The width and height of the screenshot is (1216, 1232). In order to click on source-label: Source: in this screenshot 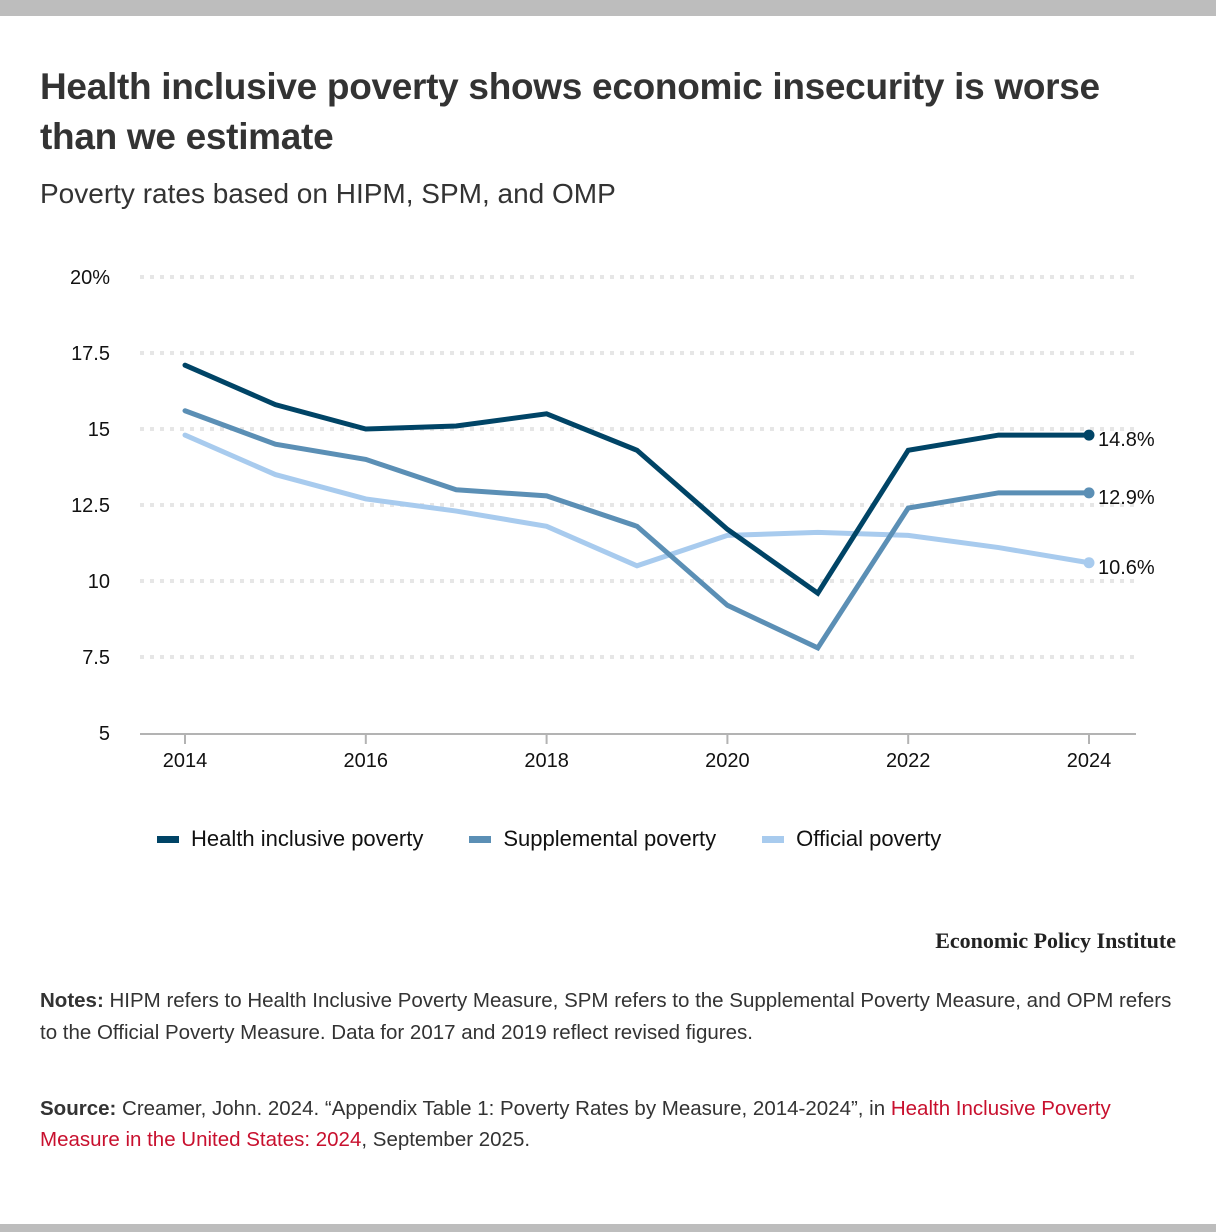, I will do `click(78, 1108)`.